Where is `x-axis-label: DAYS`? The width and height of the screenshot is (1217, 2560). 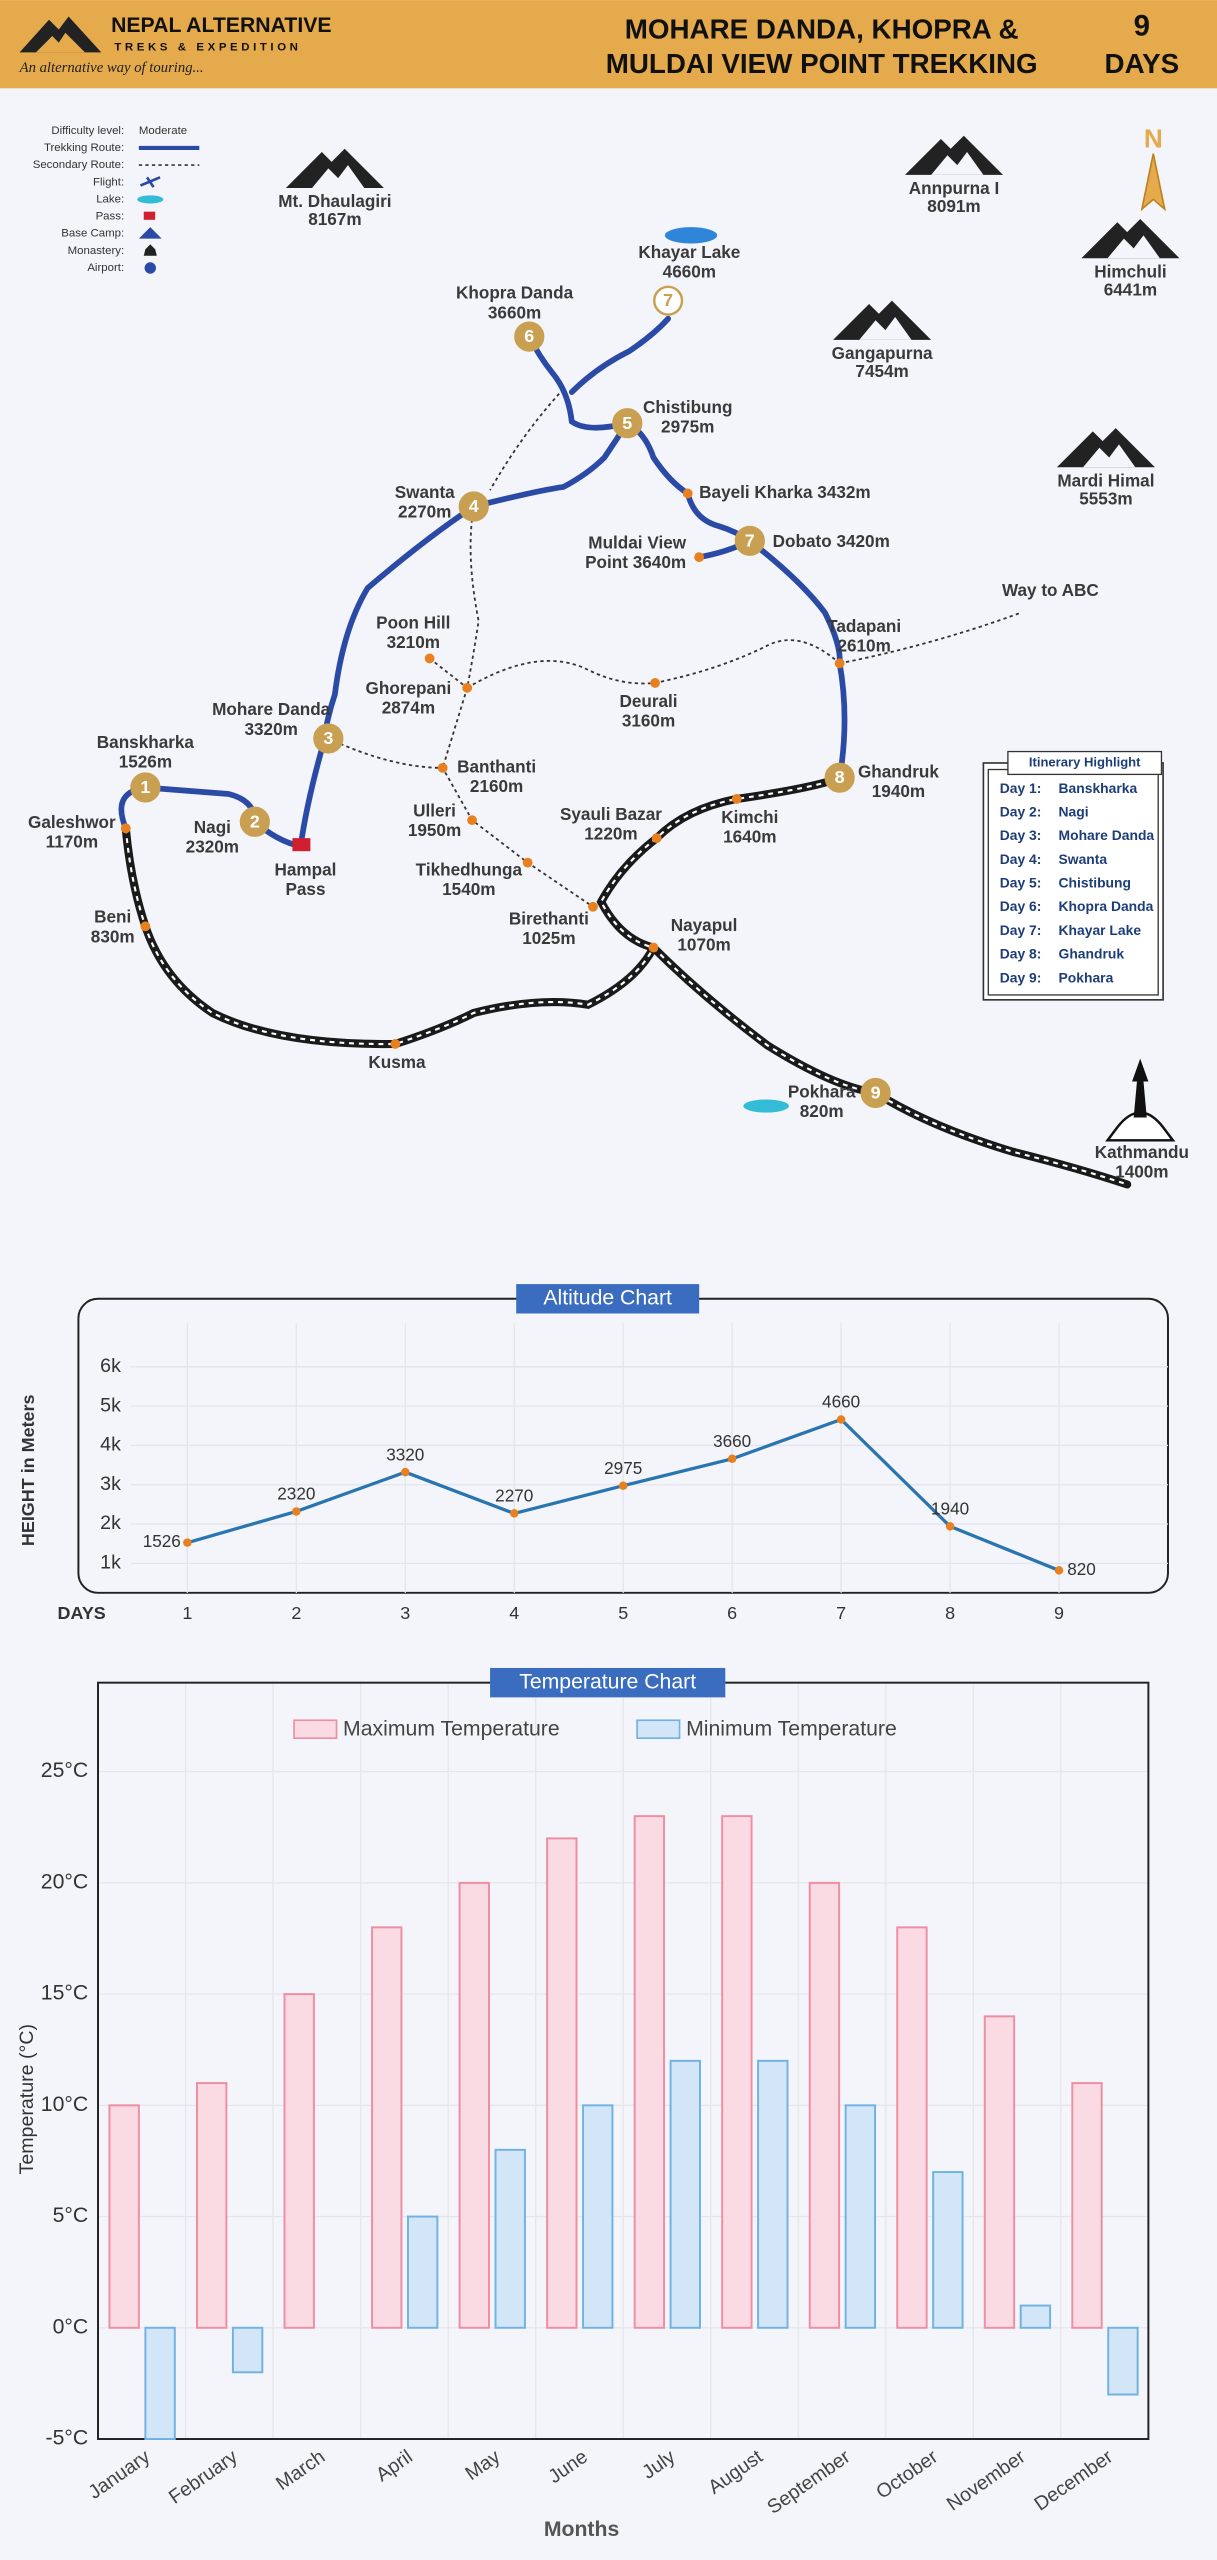 x-axis-label: DAYS is located at coordinates (82, 1613).